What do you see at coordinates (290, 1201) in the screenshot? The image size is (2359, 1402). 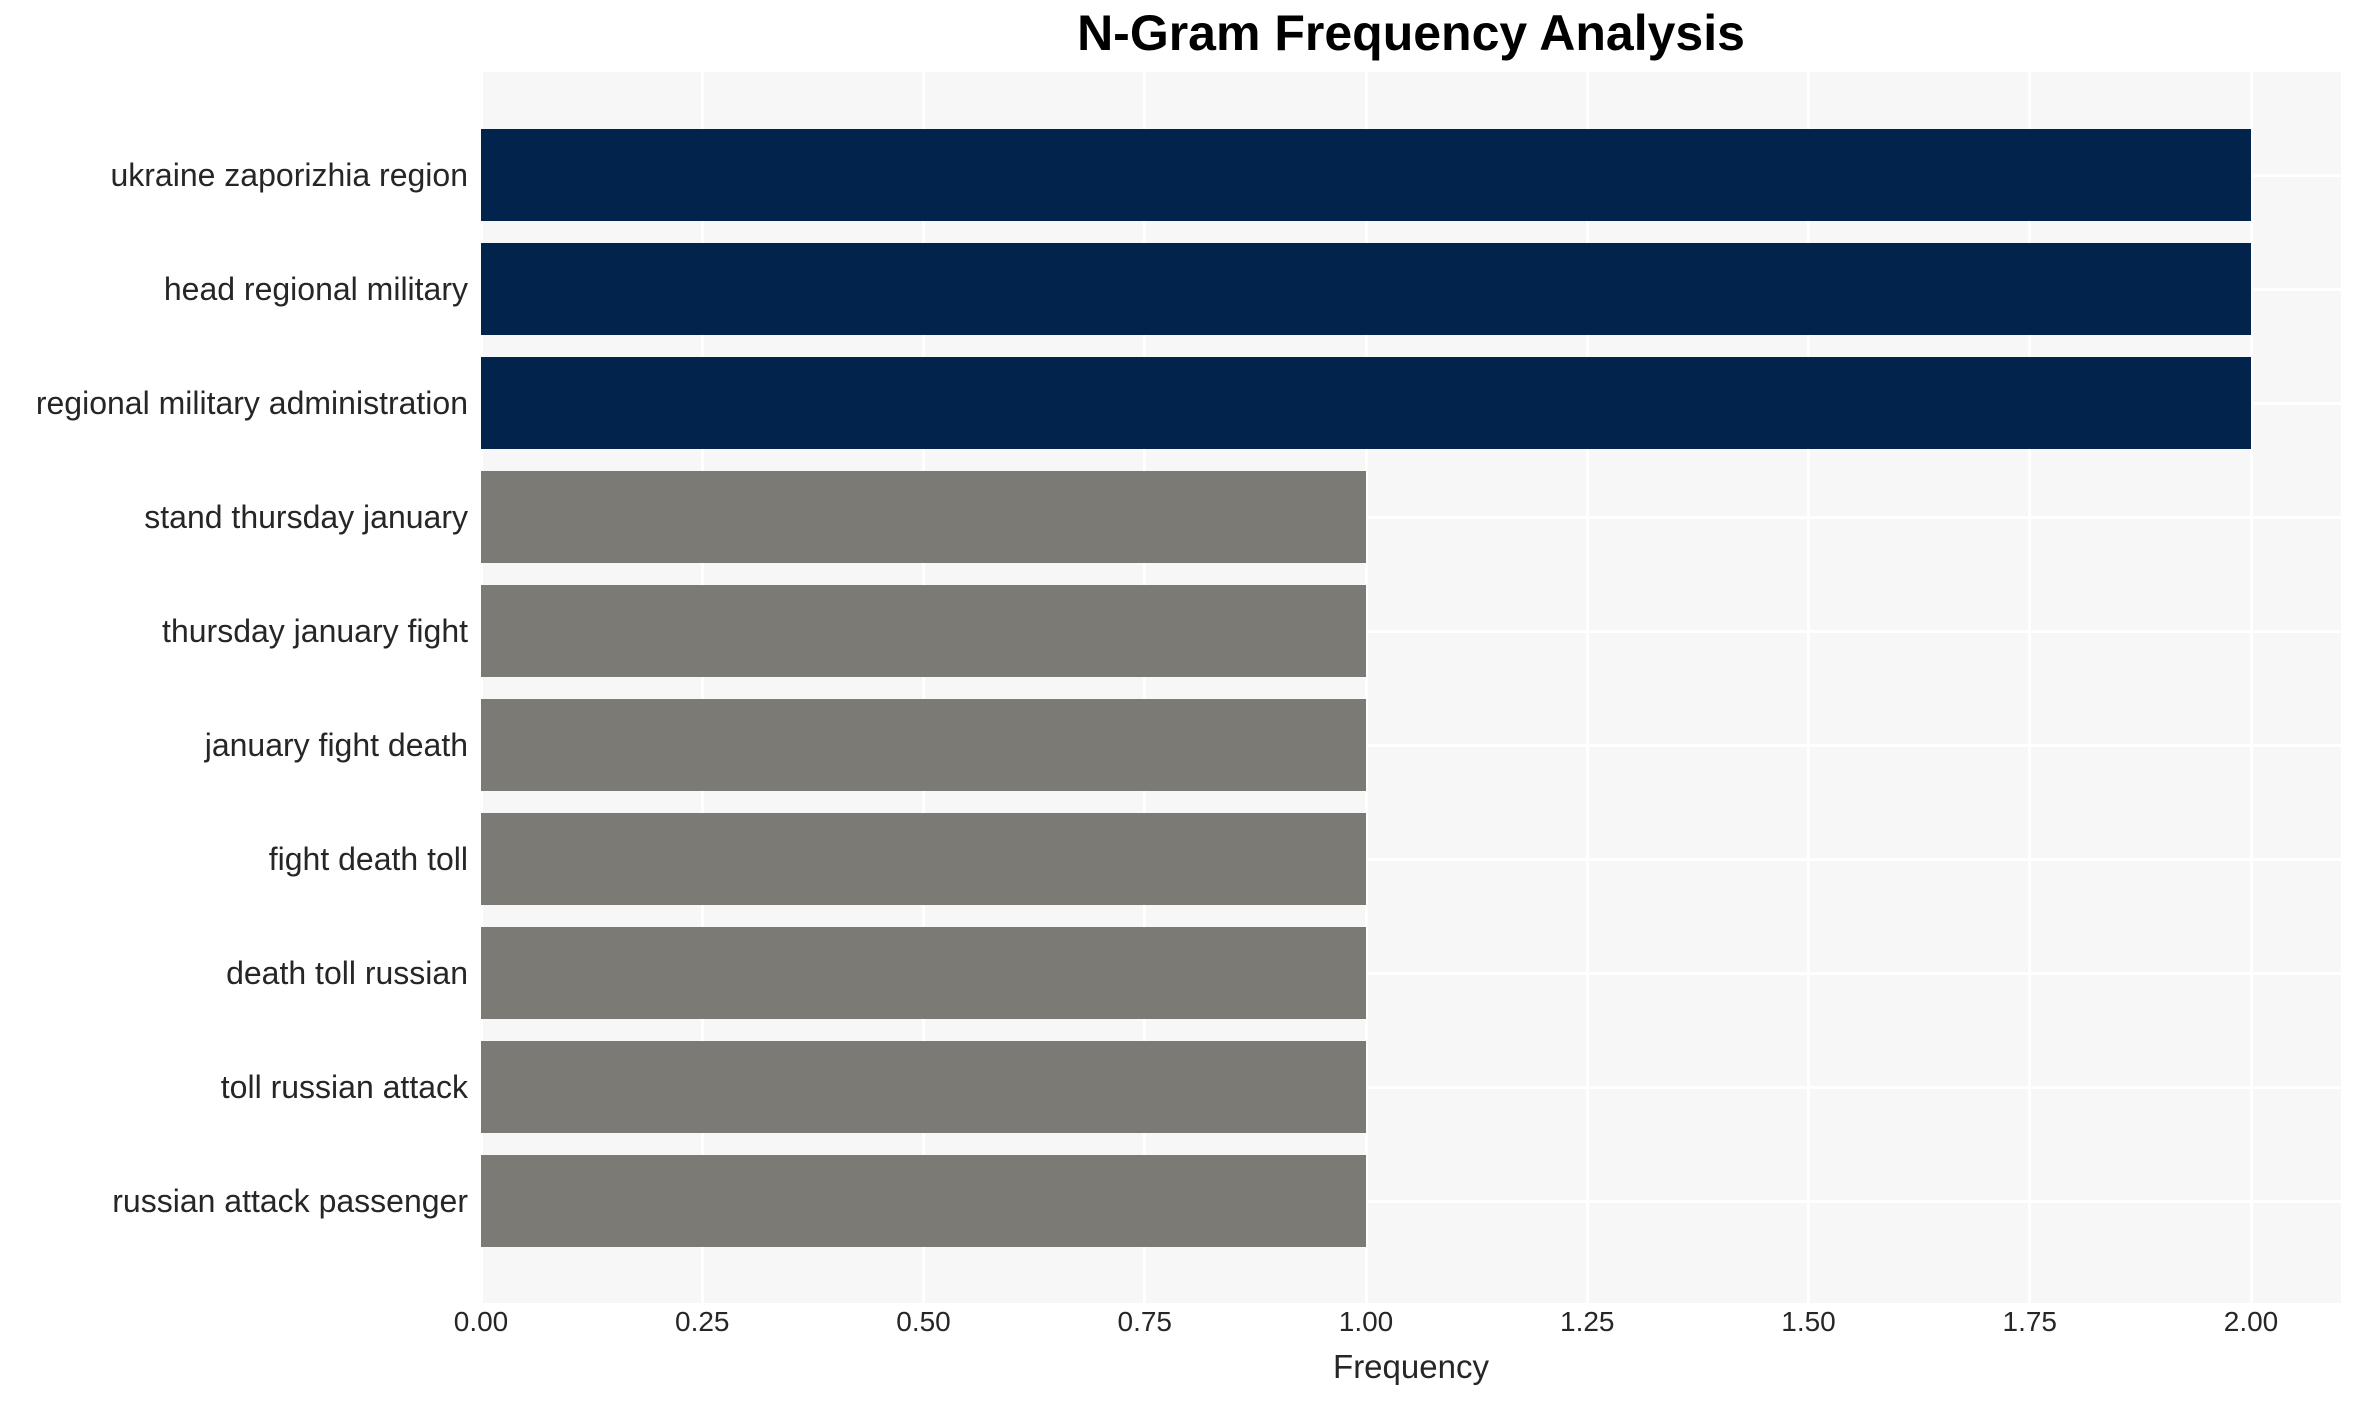 I see `y-tick-label: russian attack passenger` at bounding box center [290, 1201].